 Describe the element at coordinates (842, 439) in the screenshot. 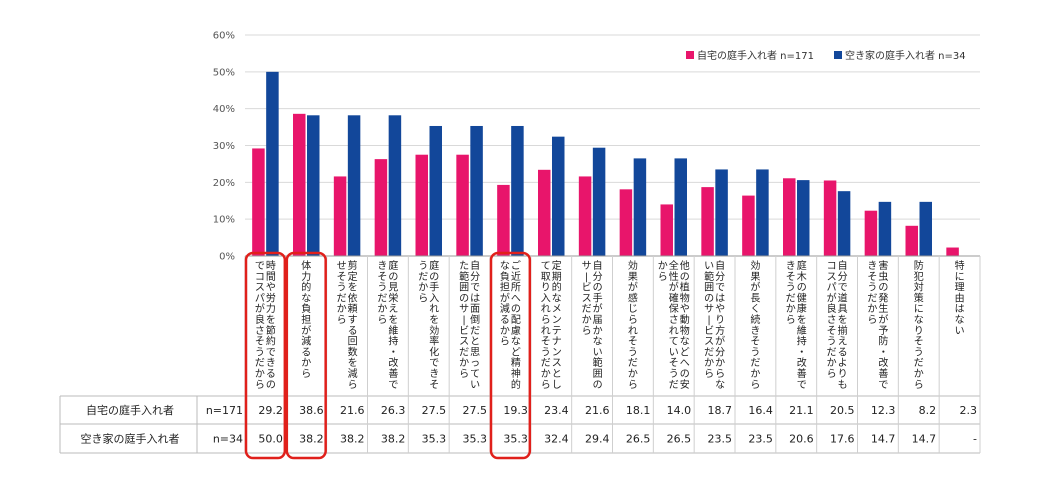

I see `data-label: 17.6` at that location.